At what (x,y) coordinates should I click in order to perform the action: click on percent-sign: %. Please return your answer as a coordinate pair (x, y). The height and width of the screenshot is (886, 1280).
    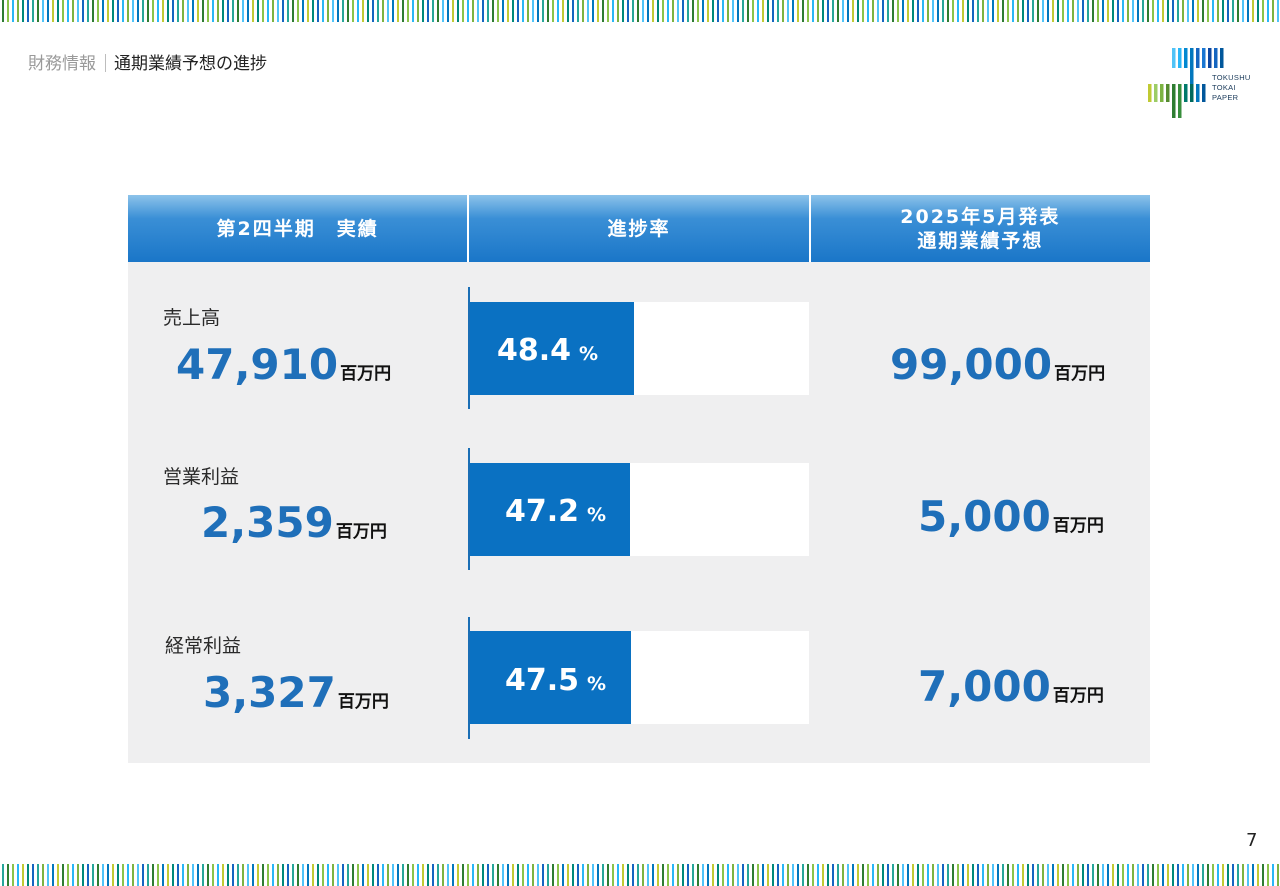
    Looking at the image, I should click on (597, 684).